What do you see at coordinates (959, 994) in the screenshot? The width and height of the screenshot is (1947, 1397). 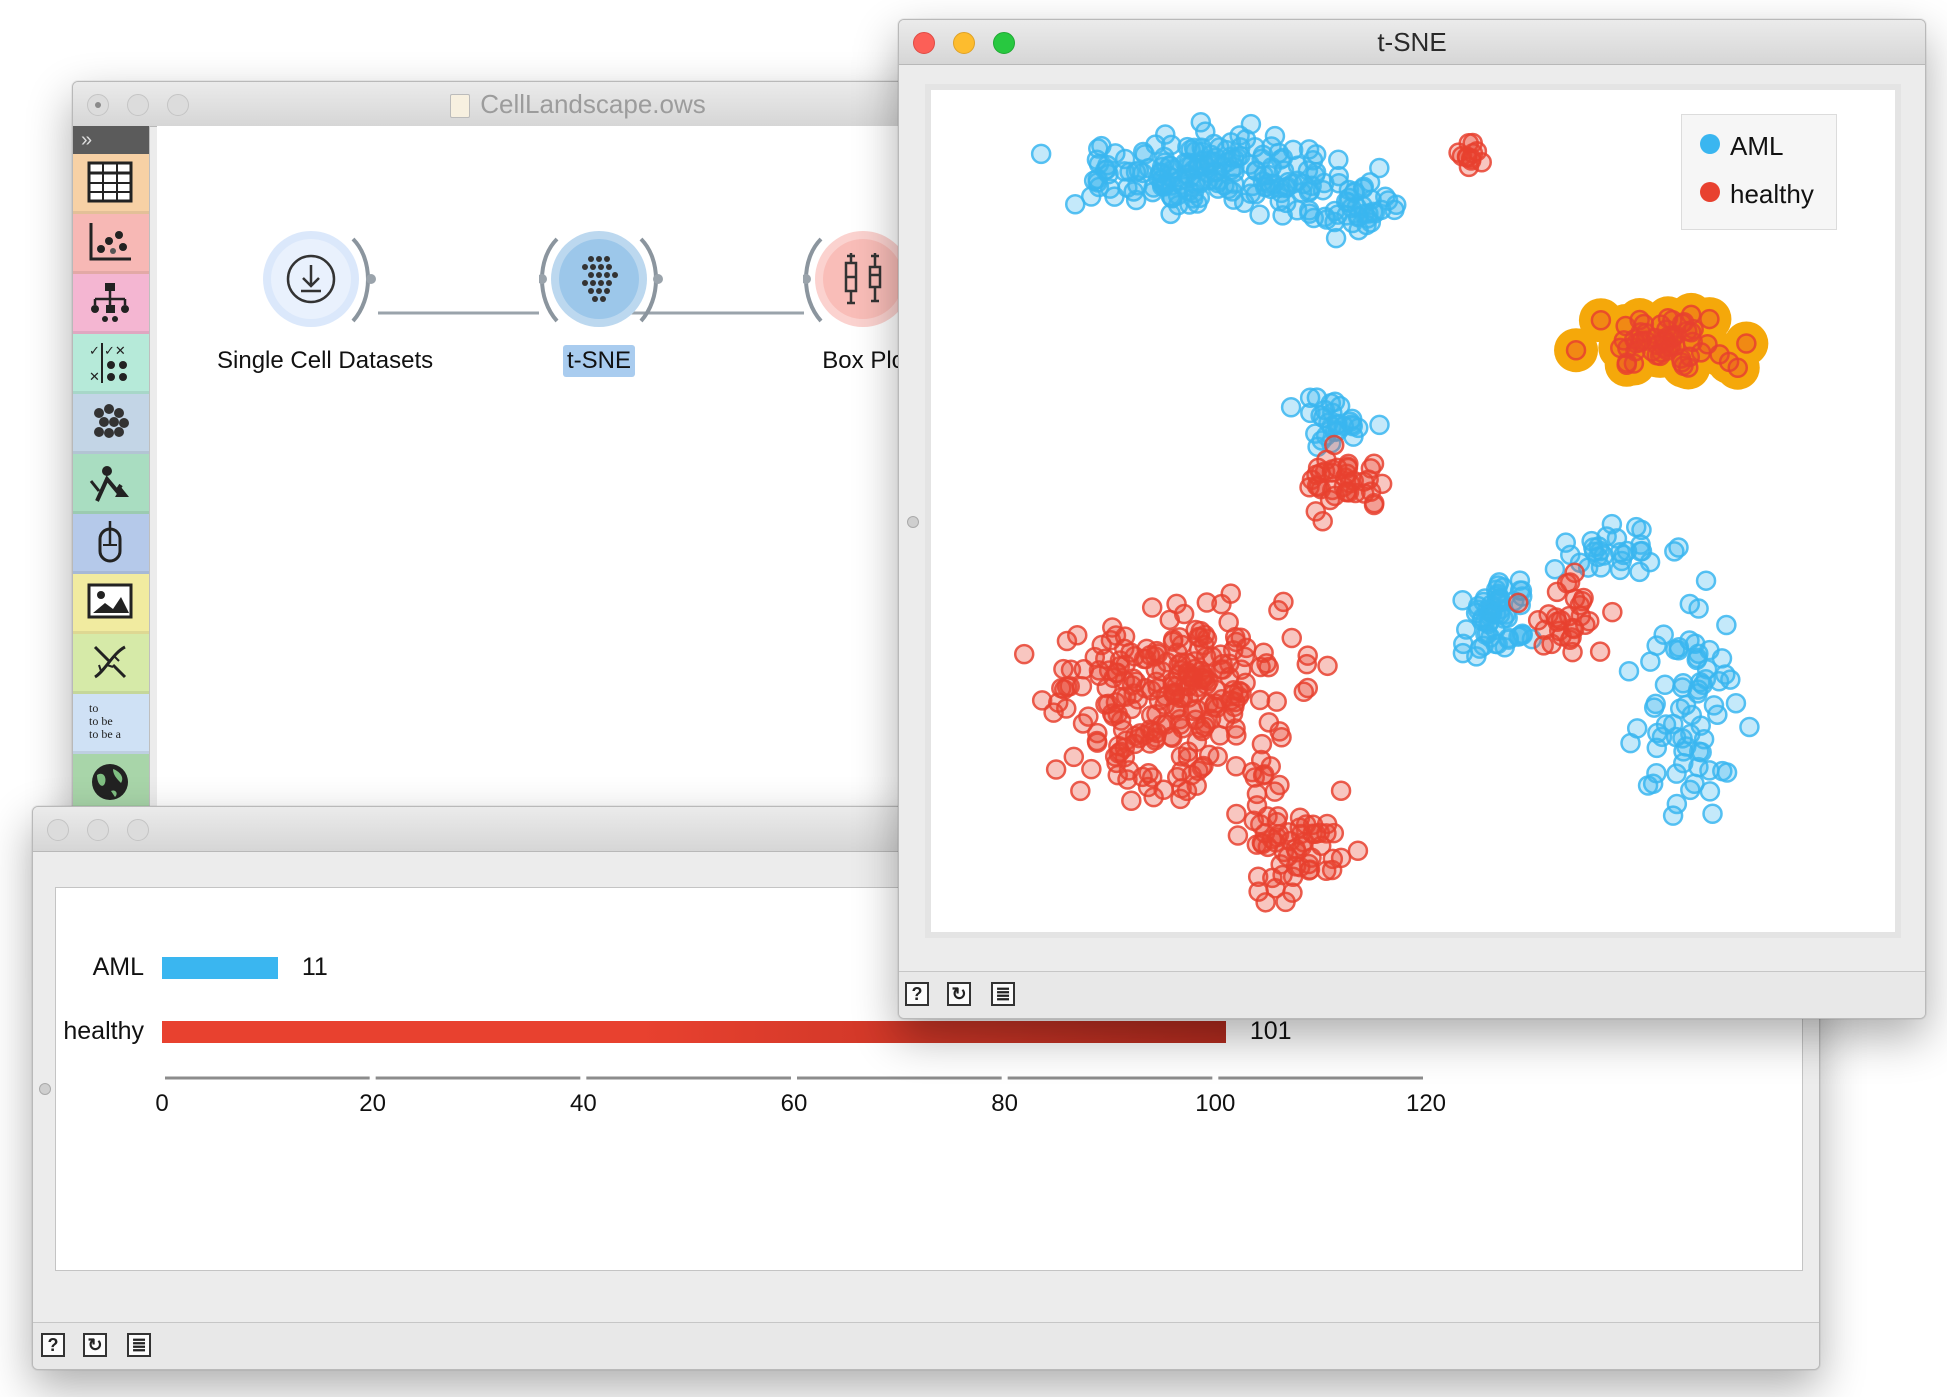 I see `report-button: ↻` at bounding box center [959, 994].